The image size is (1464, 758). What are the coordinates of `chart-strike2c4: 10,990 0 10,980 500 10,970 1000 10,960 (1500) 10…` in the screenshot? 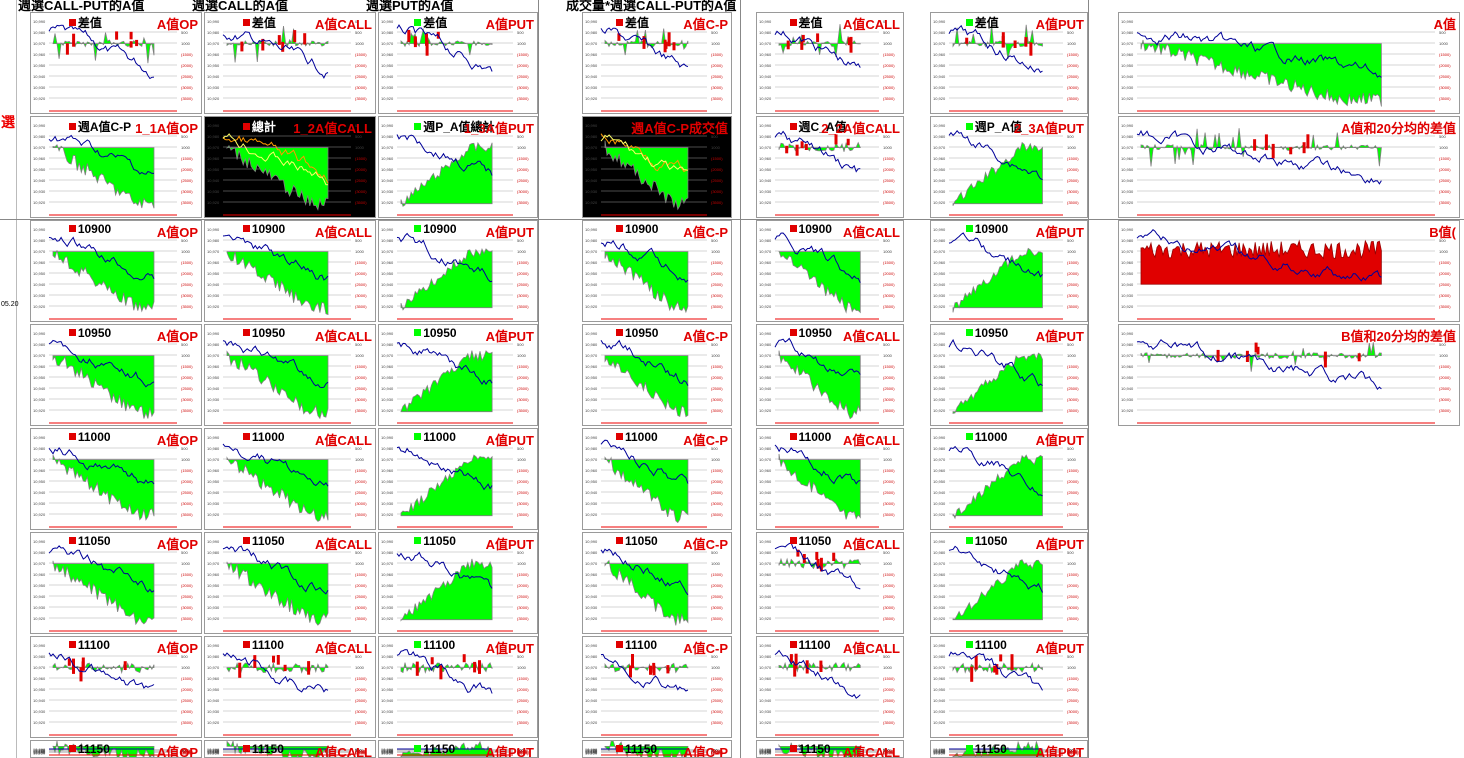 It's located at (830, 479).